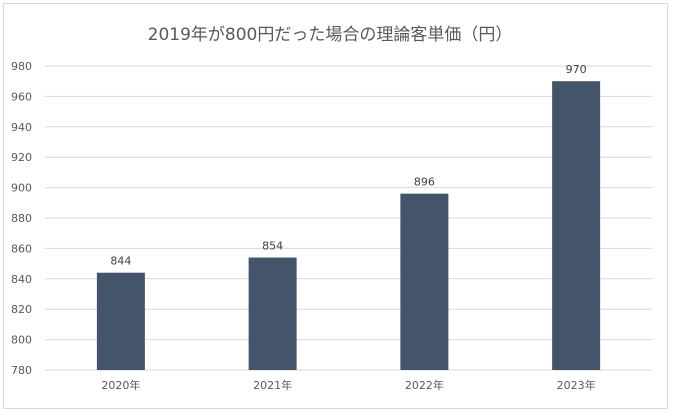 This screenshot has height=417, width=675. Describe the element at coordinates (330, 35) in the screenshot. I see `chart-title: 2019年が800円だった場合の理論客単価（円）` at that location.